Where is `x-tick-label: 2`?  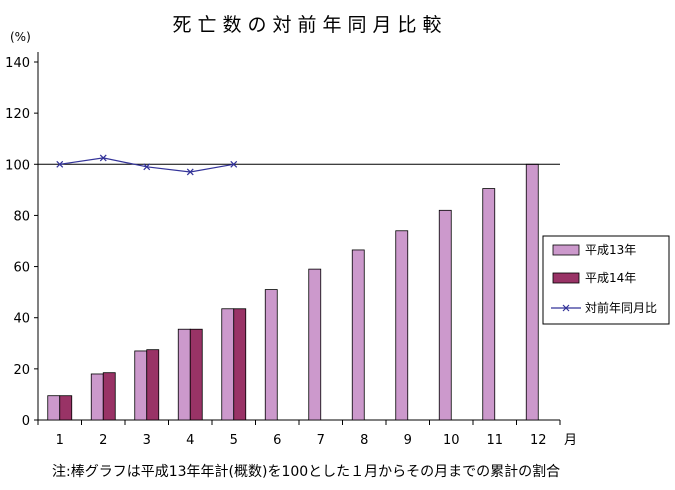 x-tick-label: 2 is located at coordinates (103, 440).